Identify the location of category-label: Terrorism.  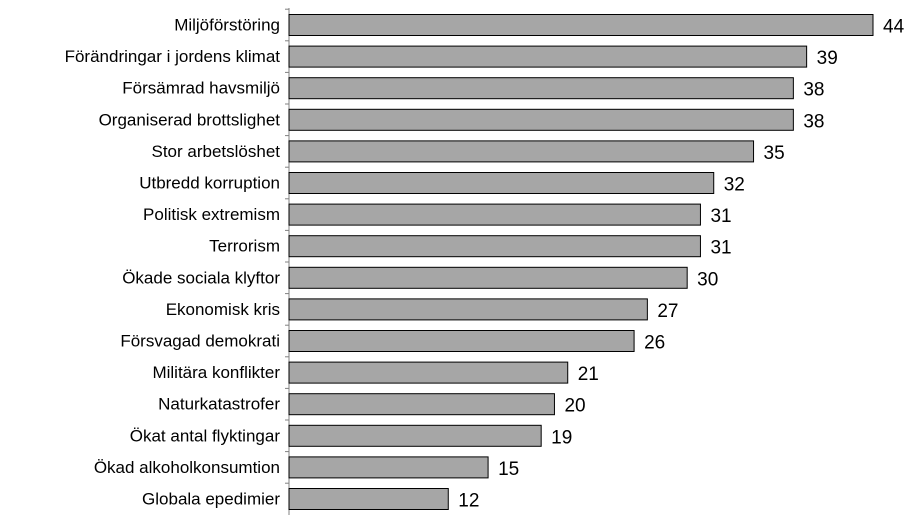
(244, 246).